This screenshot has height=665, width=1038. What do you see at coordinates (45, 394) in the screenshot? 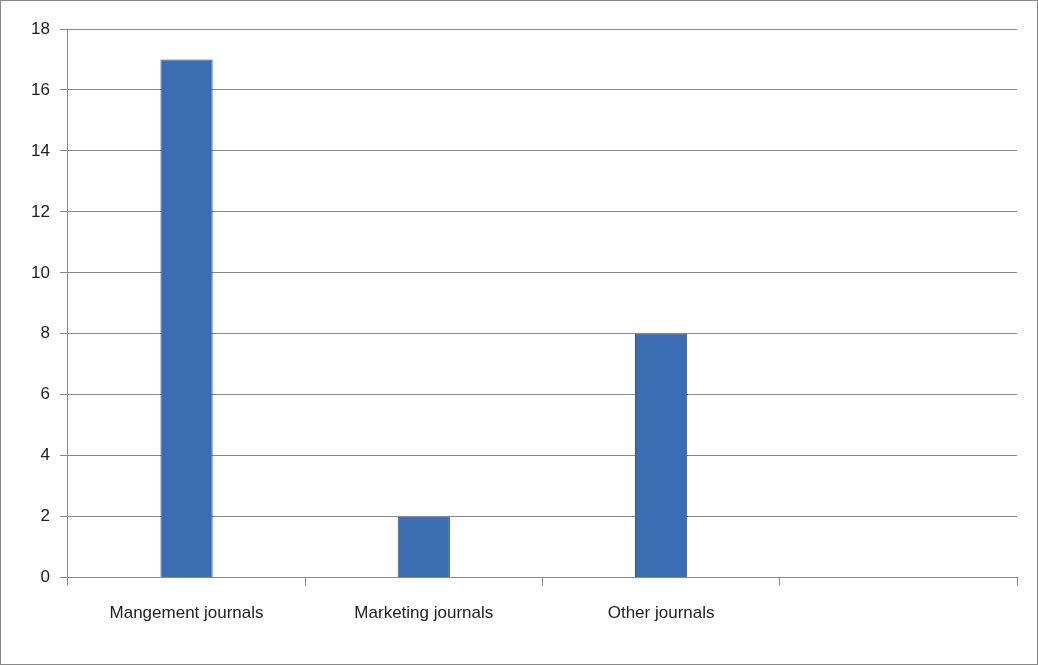
I see `y-tick-label: 6` at bounding box center [45, 394].